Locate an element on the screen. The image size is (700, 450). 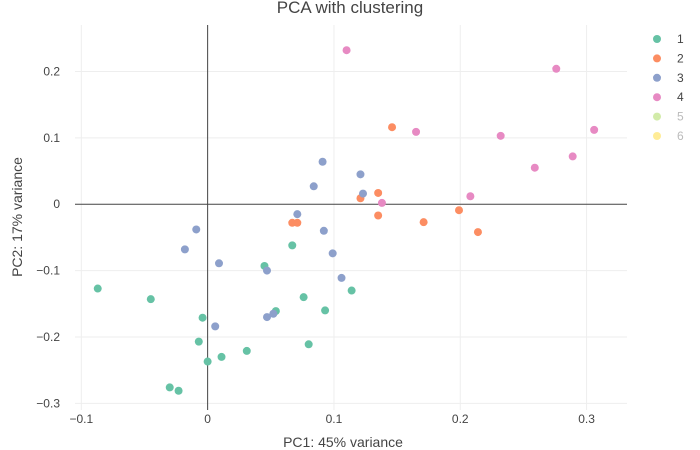
x-tick-label: 0 is located at coordinates (207, 419).